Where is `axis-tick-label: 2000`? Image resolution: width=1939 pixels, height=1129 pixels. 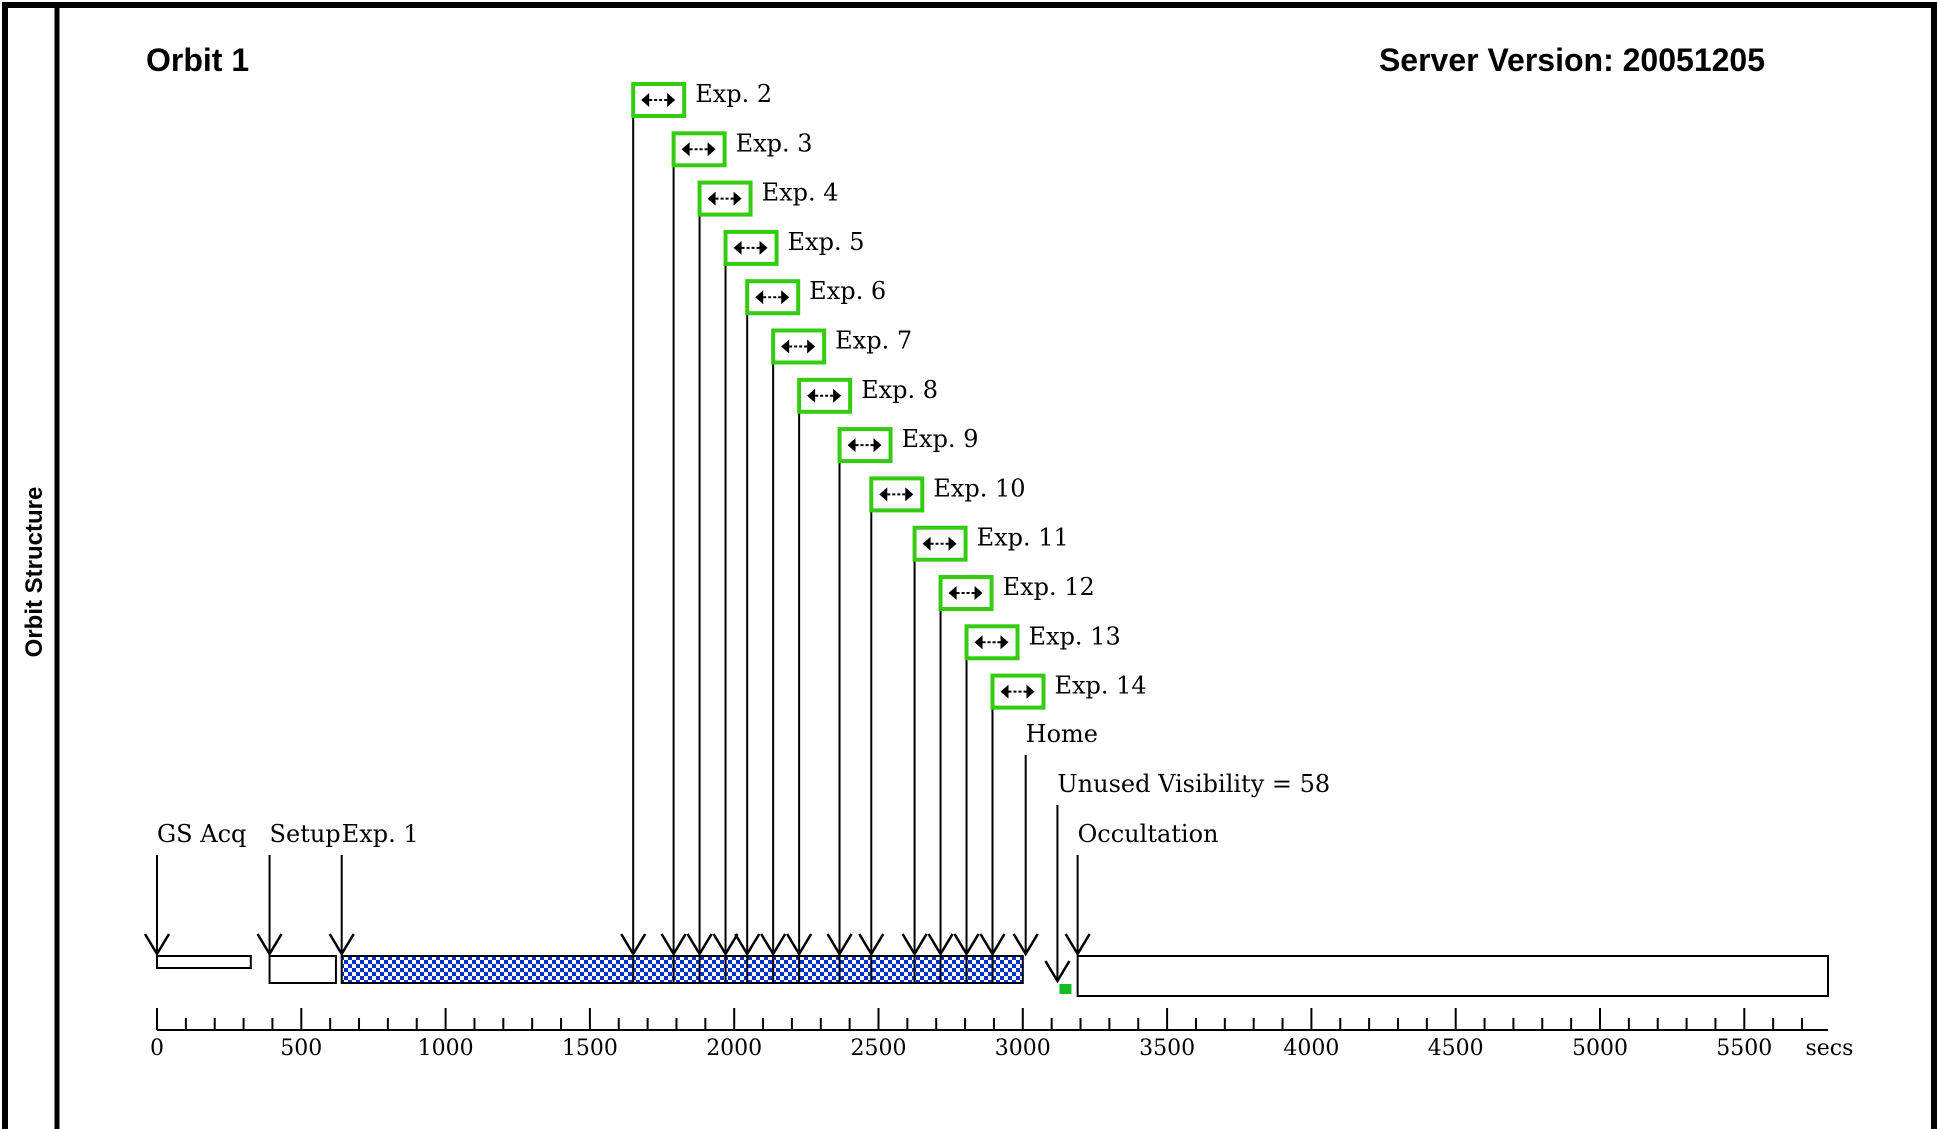 axis-tick-label: 2000 is located at coordinates (734, 1048).